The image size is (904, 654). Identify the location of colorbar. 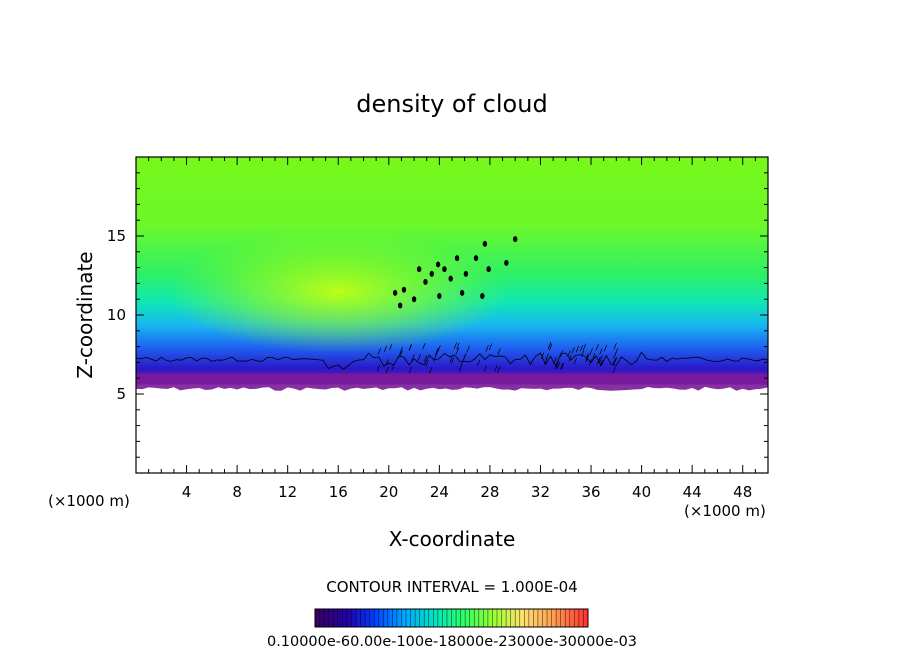
(451, 618).